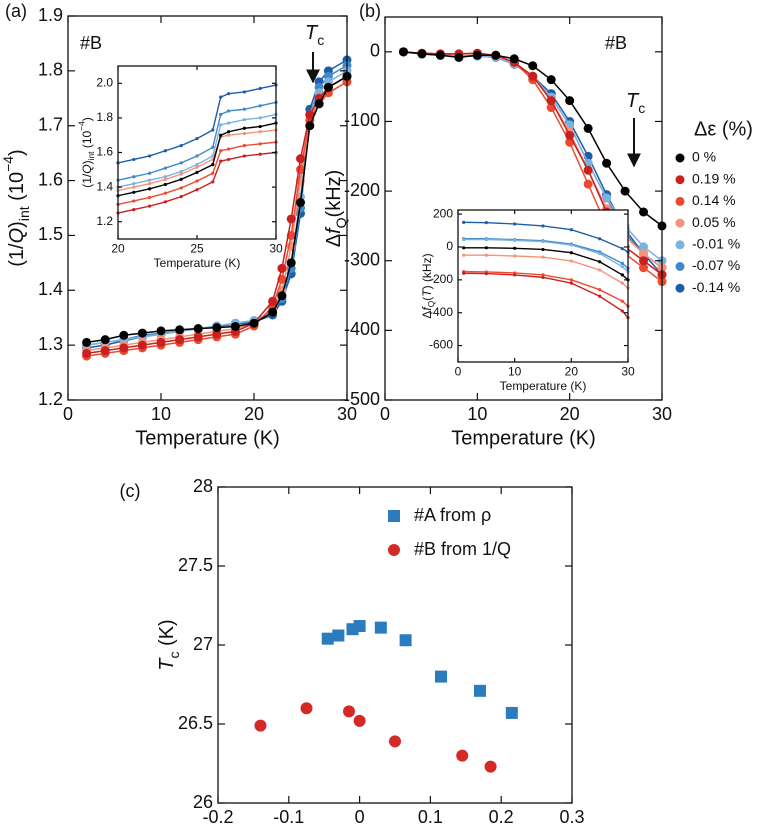  I want to click on y-axis-label-part: (K), so click(167, 635).